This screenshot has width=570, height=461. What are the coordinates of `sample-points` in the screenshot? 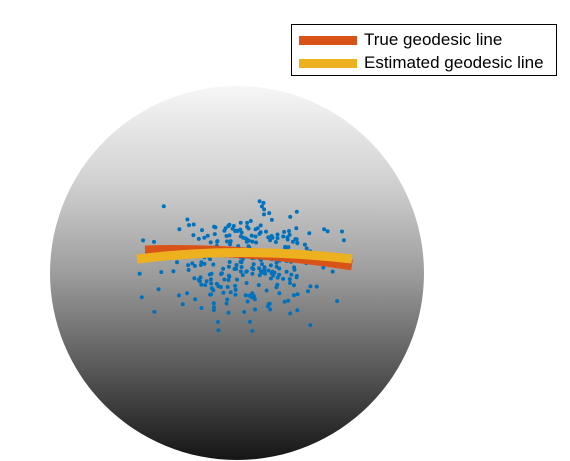 It's located at (241, 266).